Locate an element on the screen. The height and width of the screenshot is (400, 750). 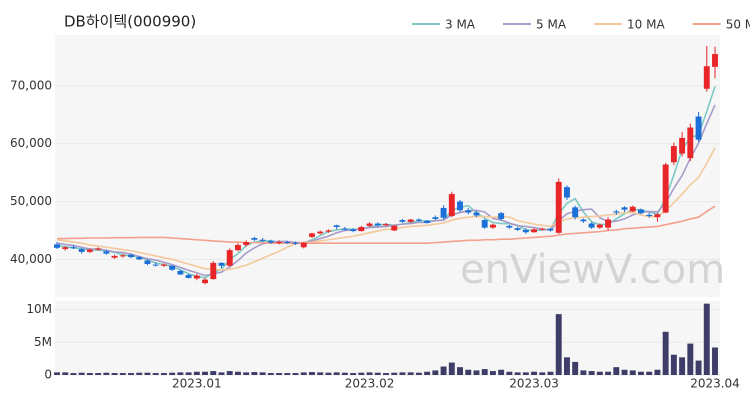
x-tick-label: 2023.02 is located at coordinates (370, 384).